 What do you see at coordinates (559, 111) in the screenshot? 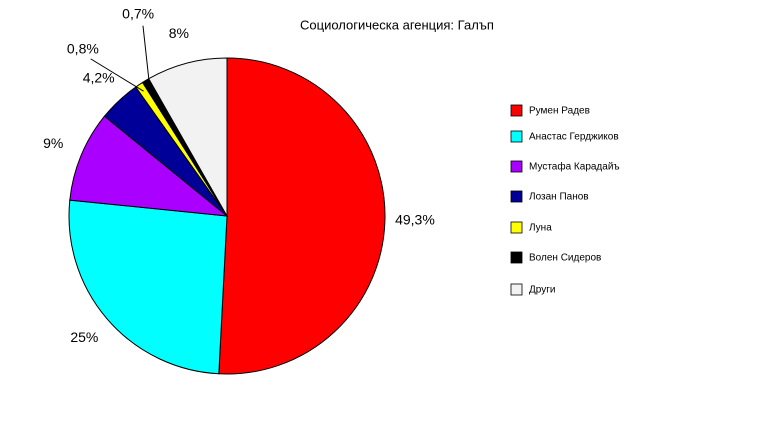
I see `legend-label: Румен Радев` at bounding box center [559, 111].